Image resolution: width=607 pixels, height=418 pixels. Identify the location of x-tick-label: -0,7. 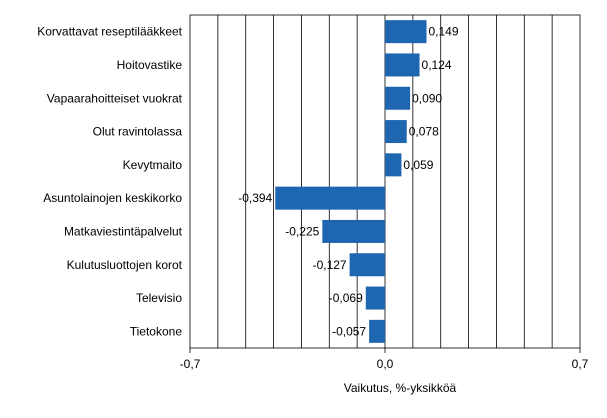
(190, 364).